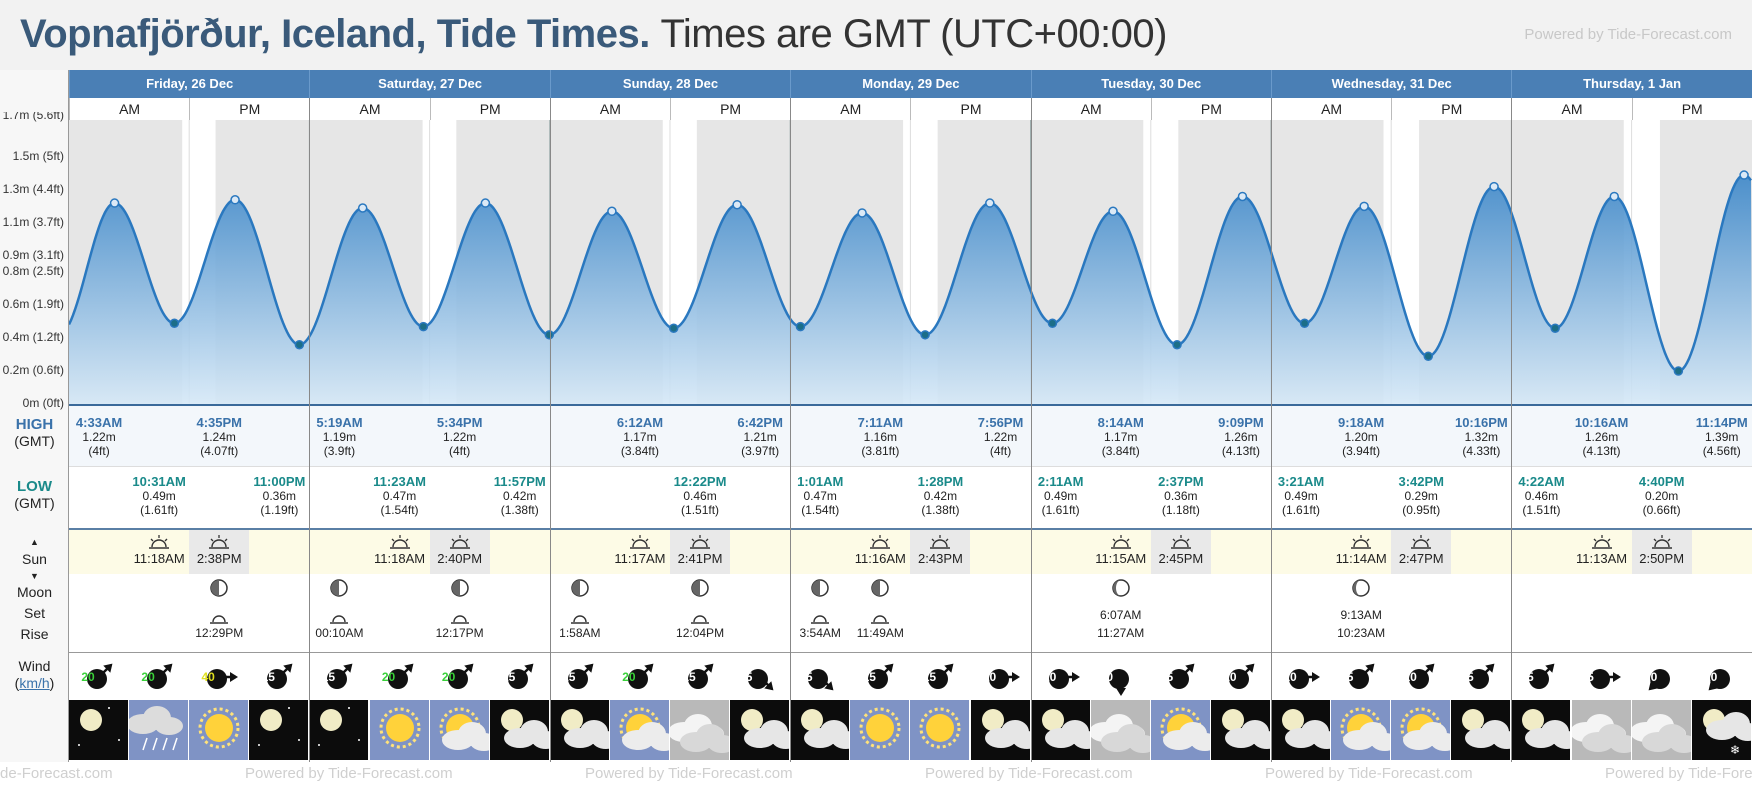 Image resolution: width=1752 pixels, height=787 pixels. I want to click on tide-time: 9:09PM, so click(1241, 422).